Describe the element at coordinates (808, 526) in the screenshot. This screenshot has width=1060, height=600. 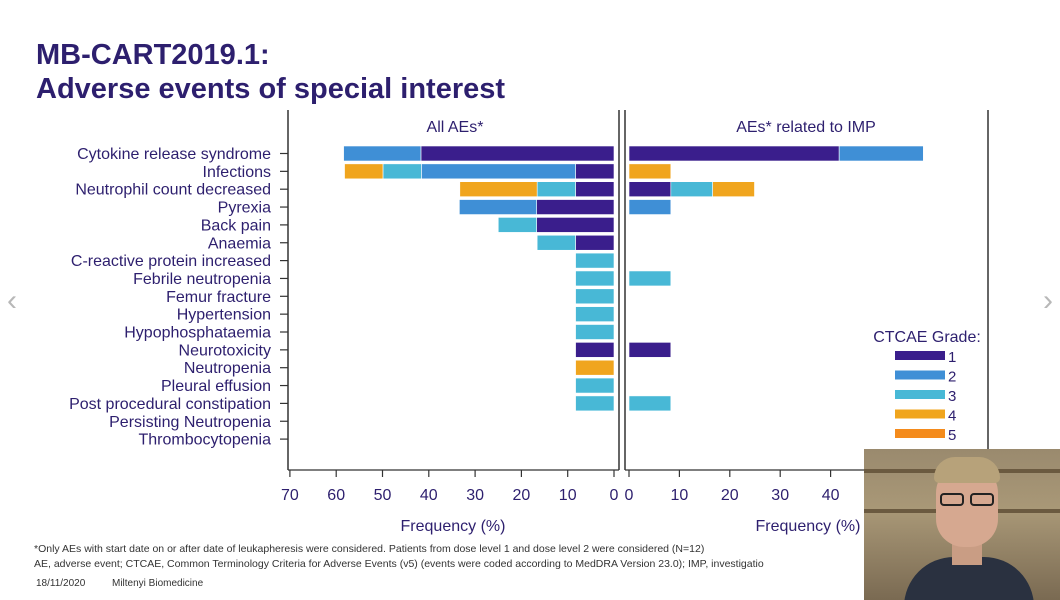
I see `right-x-axis-label: Frequency (%)` at that location.